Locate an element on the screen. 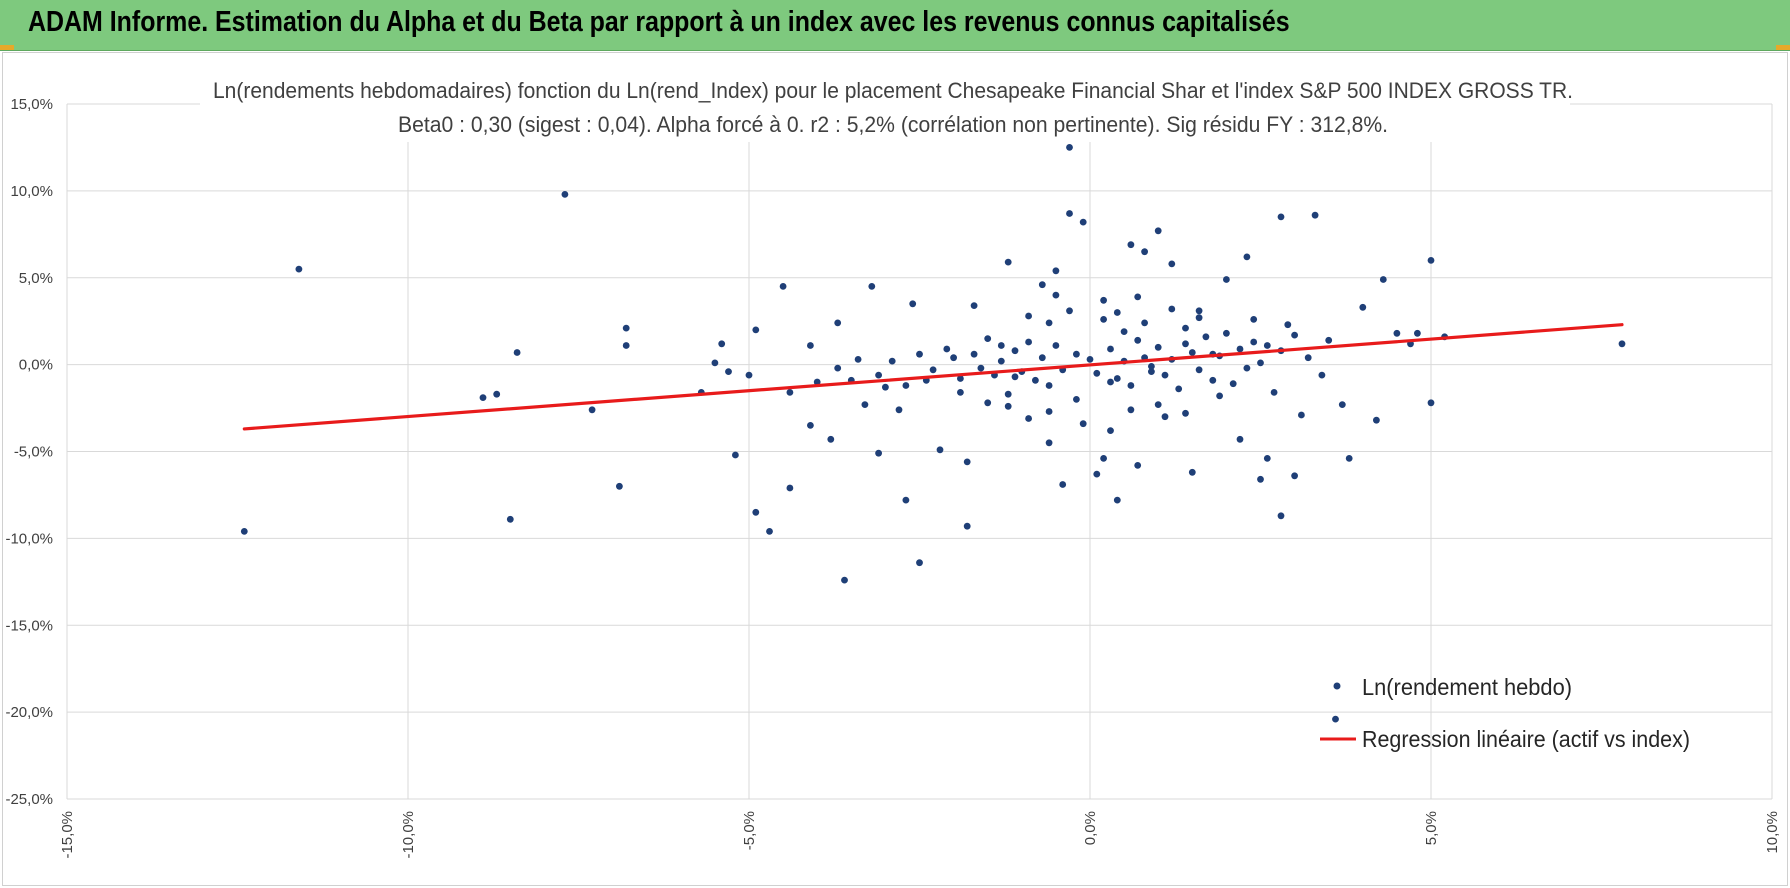 The height and width of the screenshot is (888, 1790). y-tick-label: -10,0% is located at coordinates (29, 538).